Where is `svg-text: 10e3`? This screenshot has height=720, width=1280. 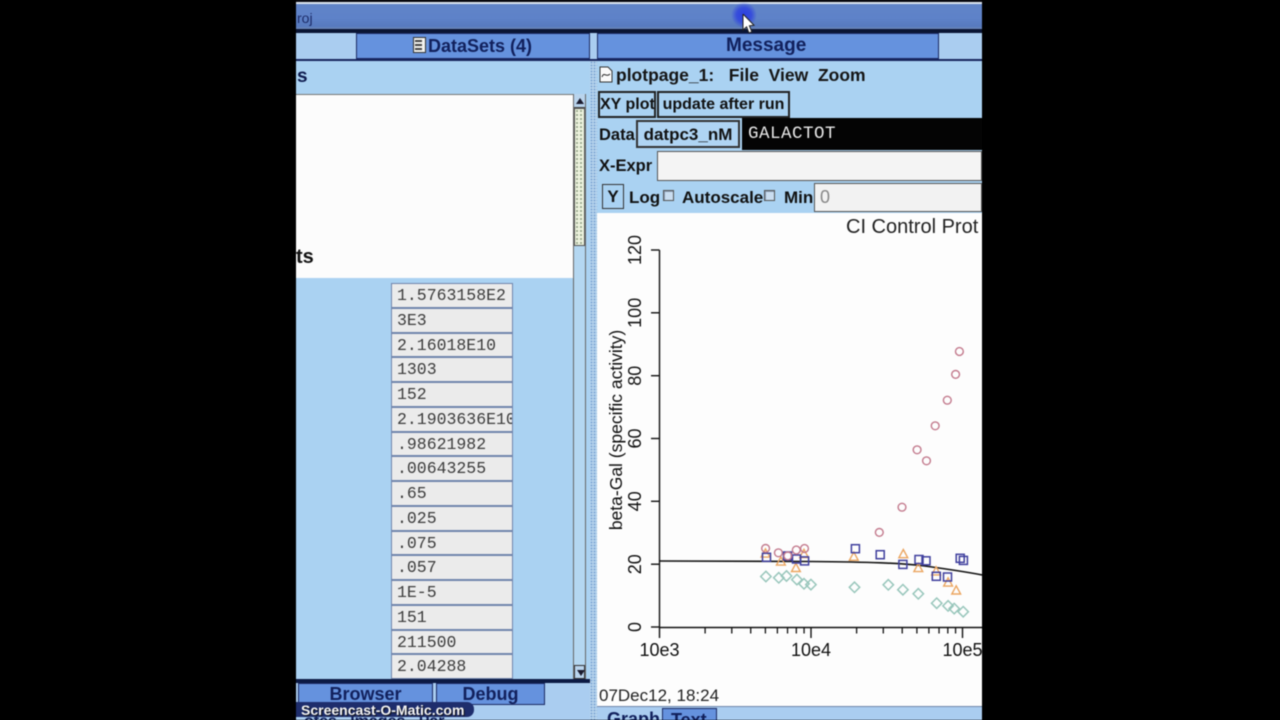
svg-text: 10e3 is located at coordinates (659, 650).